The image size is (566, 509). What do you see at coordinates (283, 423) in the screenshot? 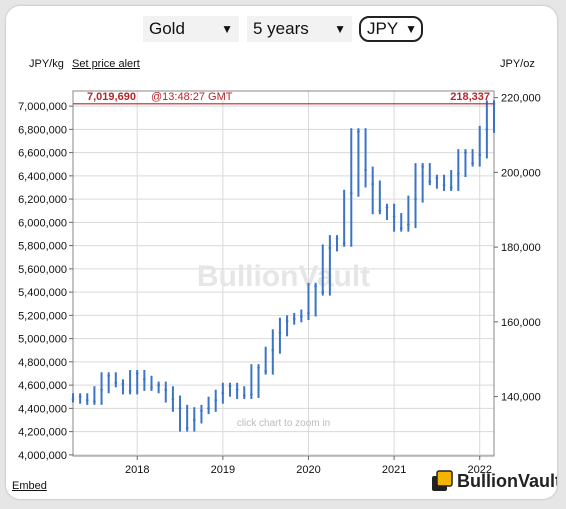
I see `zoom-hint: click chart to zoom in` at bounding box center [283, 423].